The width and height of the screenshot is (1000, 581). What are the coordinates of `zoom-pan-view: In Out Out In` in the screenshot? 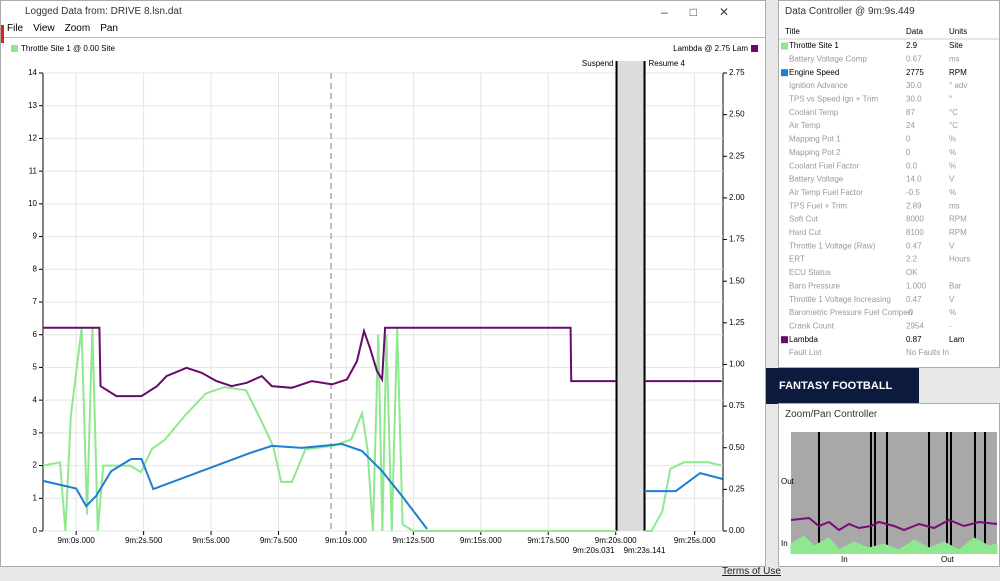 It's located at (889, 498).